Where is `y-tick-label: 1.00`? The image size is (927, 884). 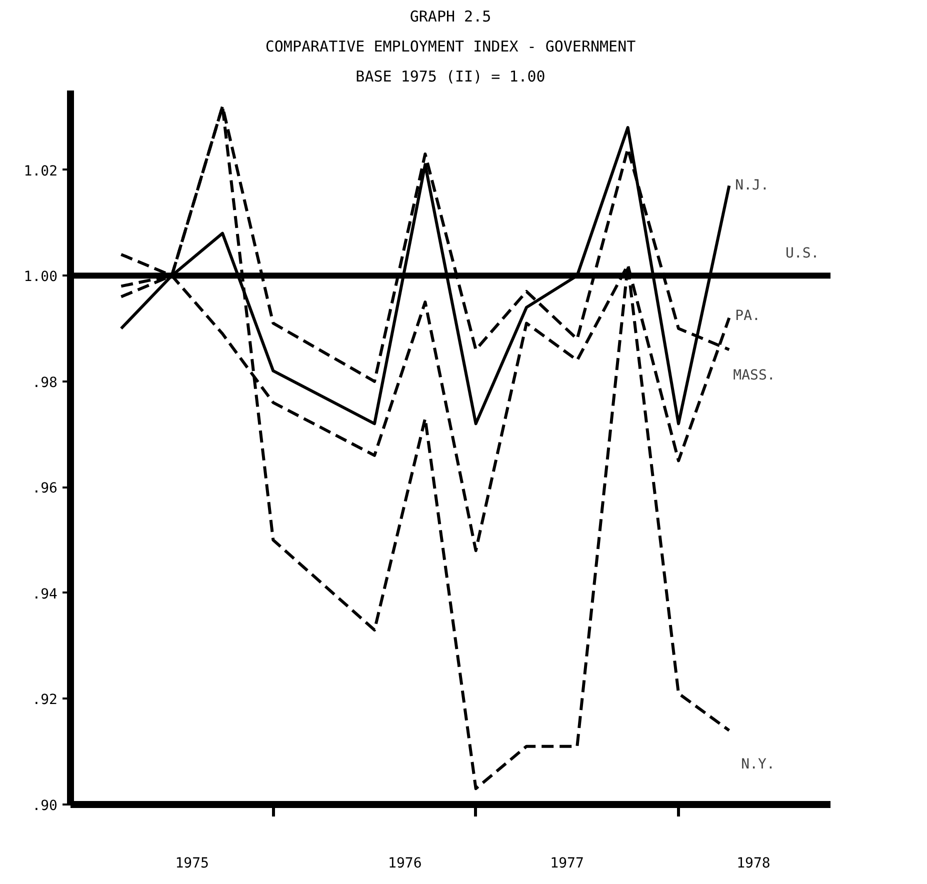 y-tick-label: 1.00 is located at coordinates (41, 277).